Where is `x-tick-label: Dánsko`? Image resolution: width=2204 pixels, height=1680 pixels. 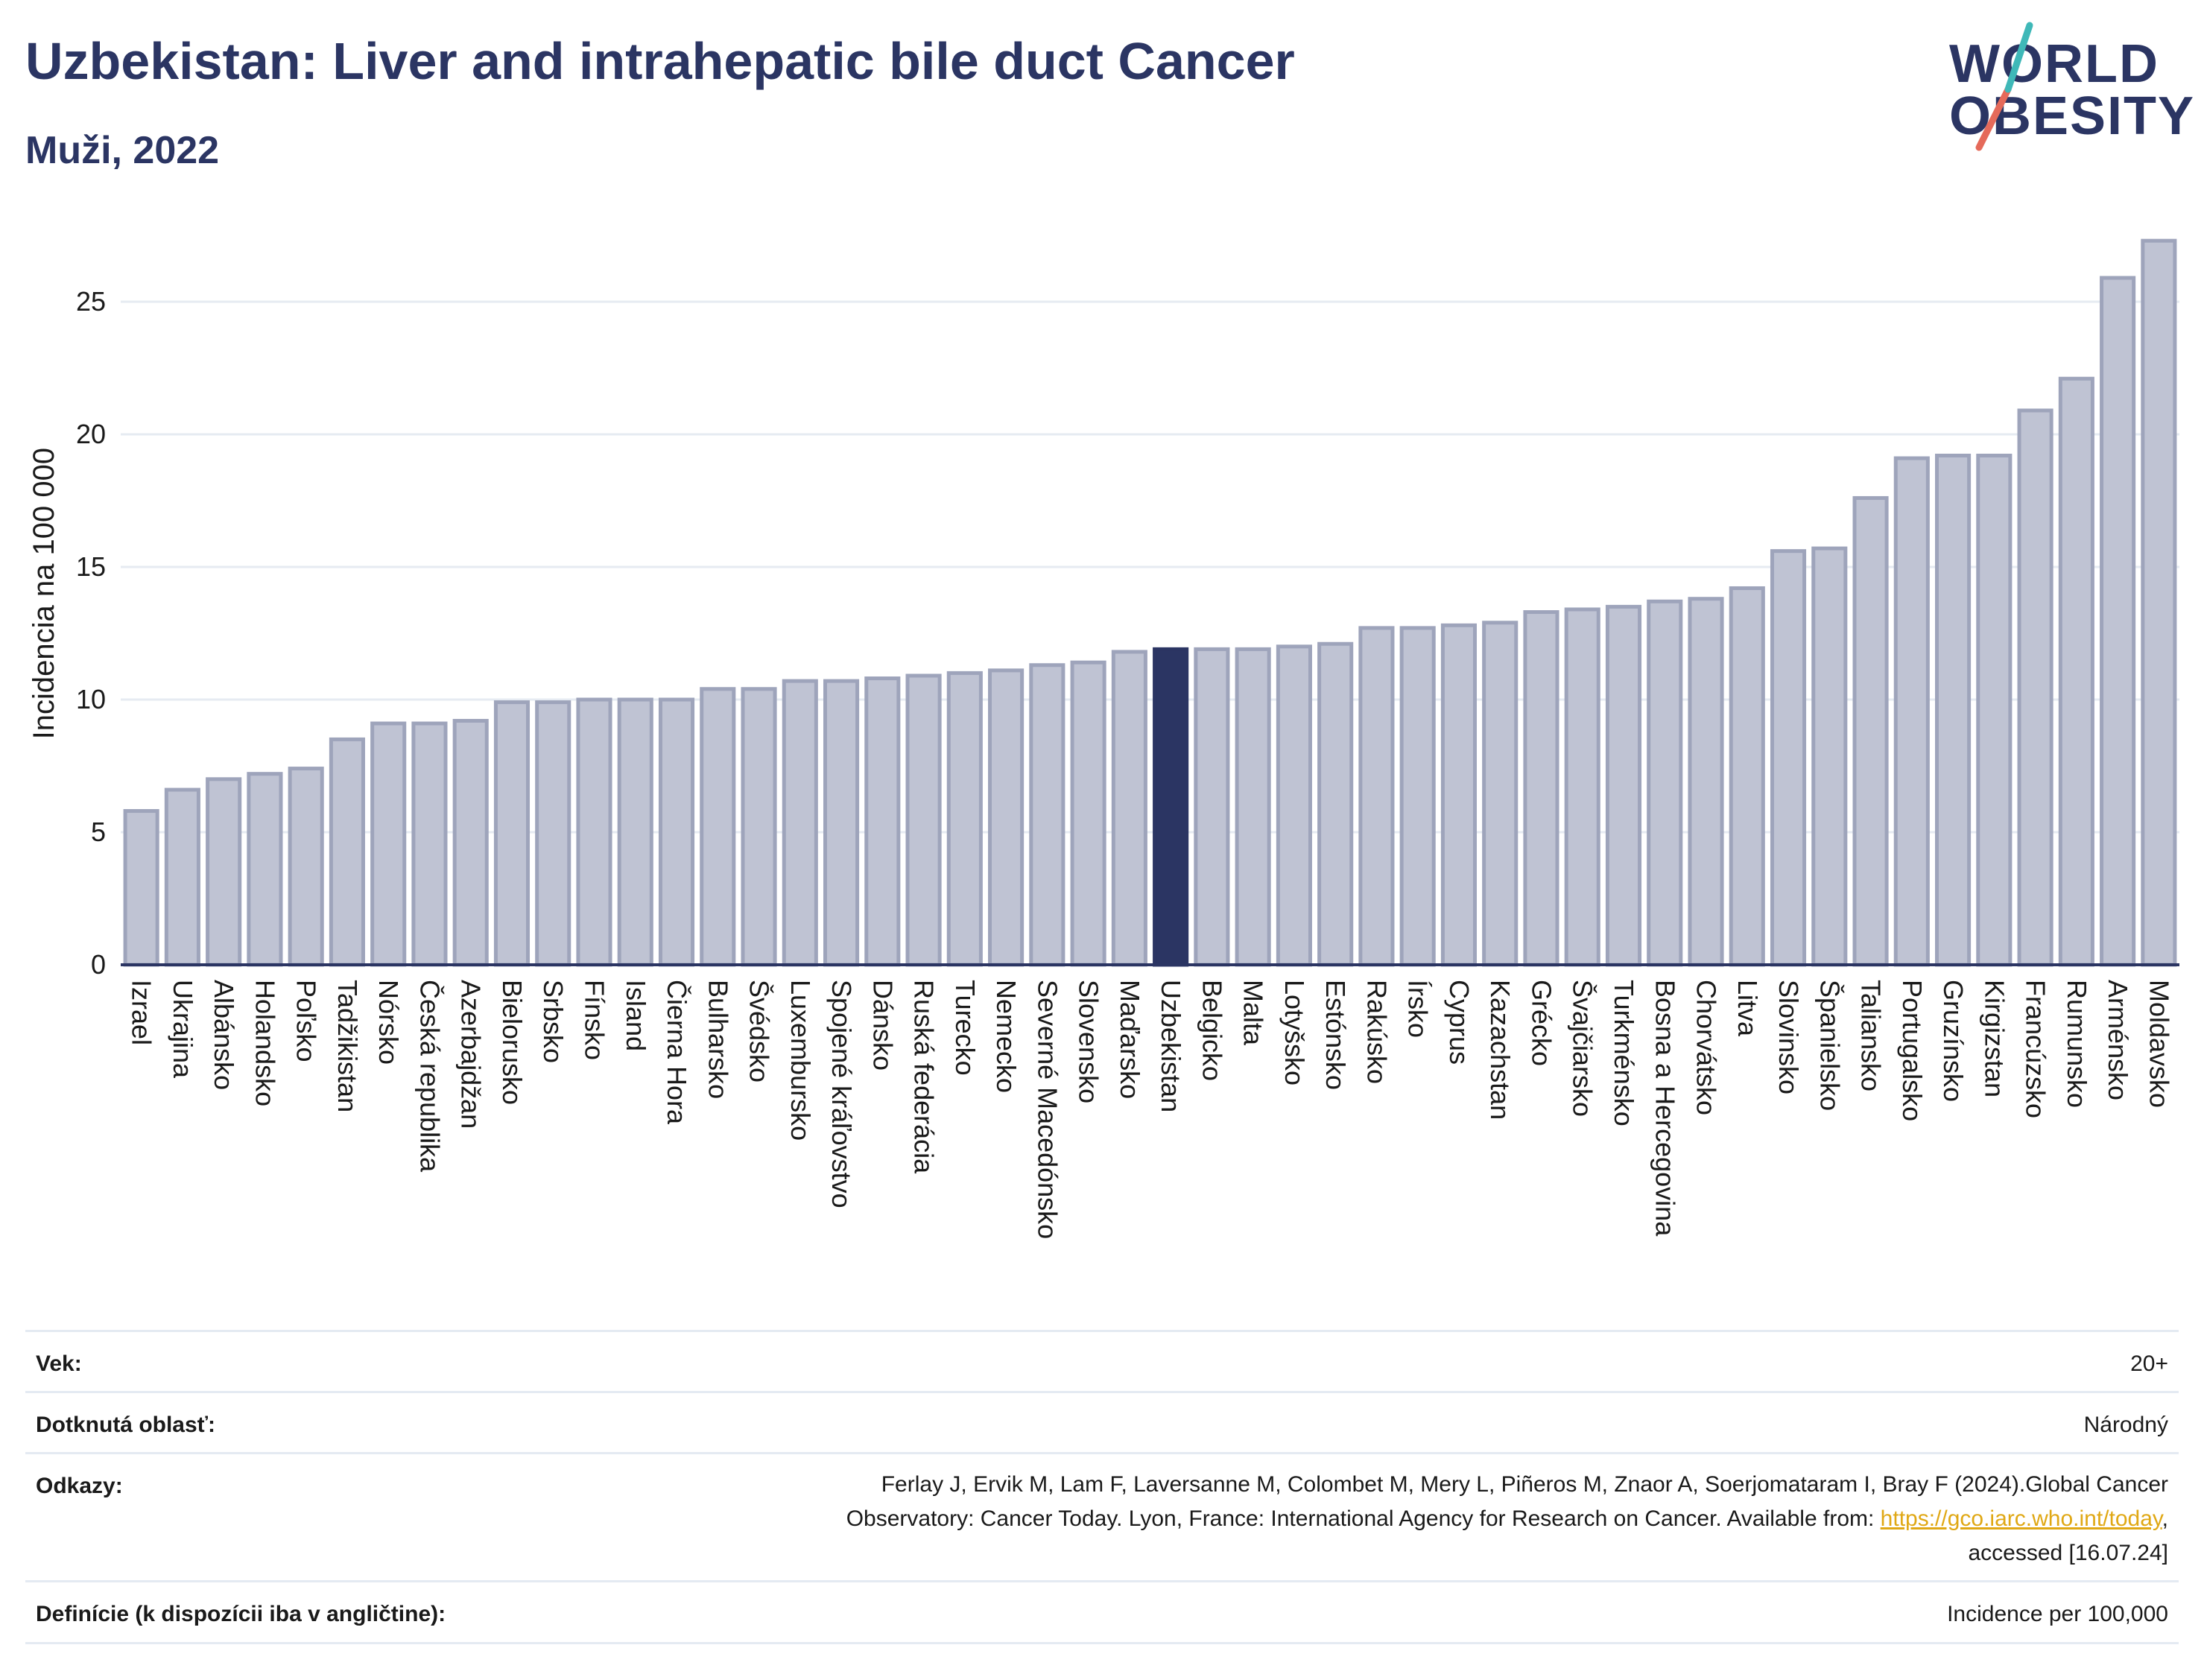
x-tick-label: Dánsko is located at coordinates (882, 1025).